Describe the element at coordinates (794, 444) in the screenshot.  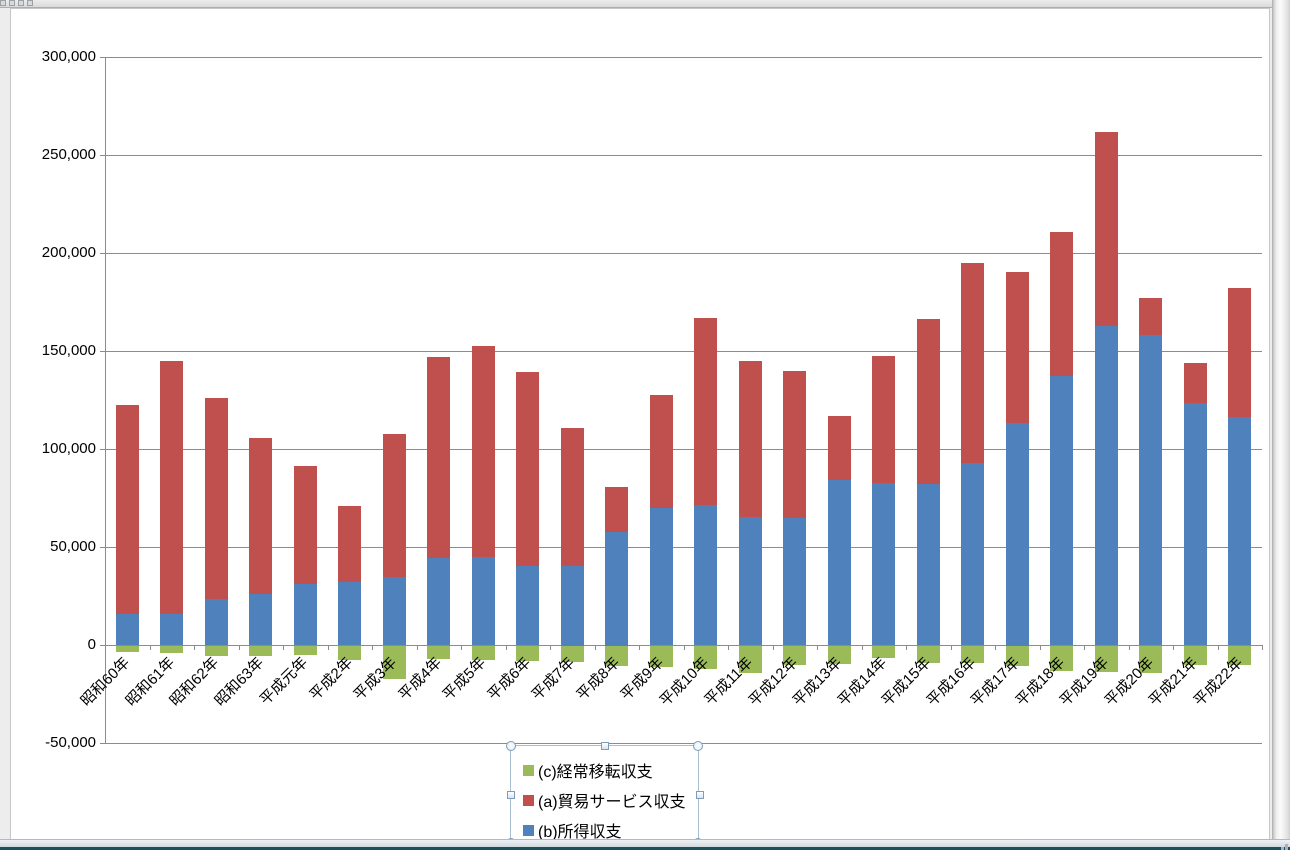
I see `bar-a-平成12年` at that location.